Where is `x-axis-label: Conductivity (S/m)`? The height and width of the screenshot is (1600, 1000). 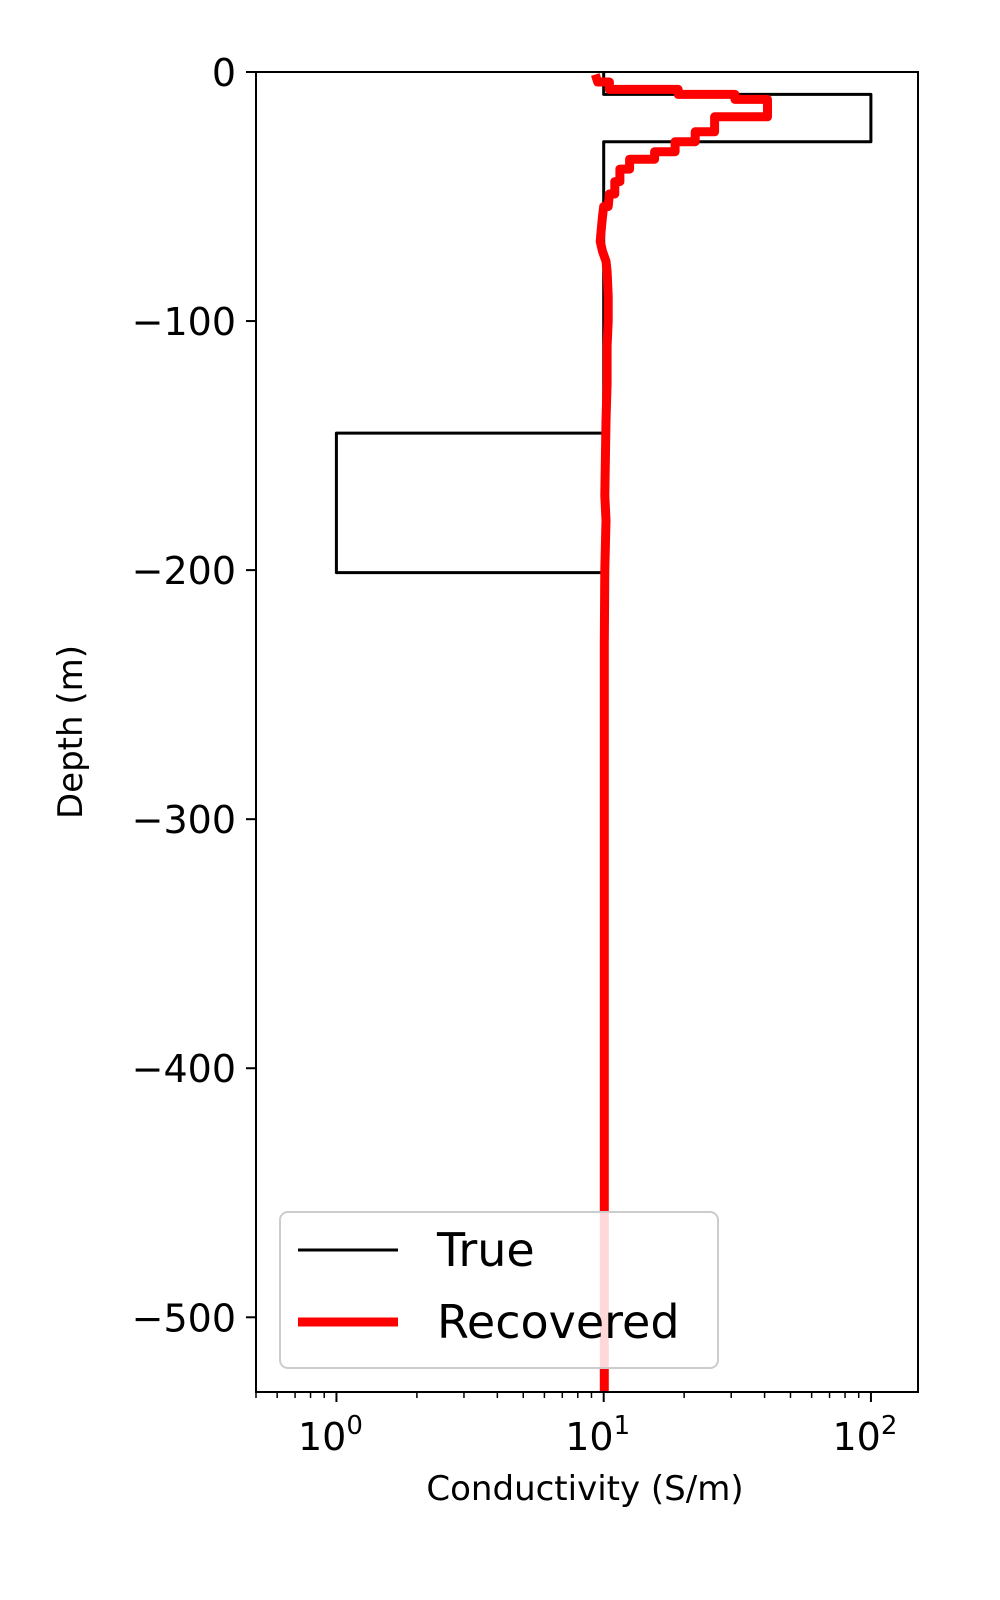 x-axis-label: Conductivity (S/m) is located at coordinates (584, 1489).